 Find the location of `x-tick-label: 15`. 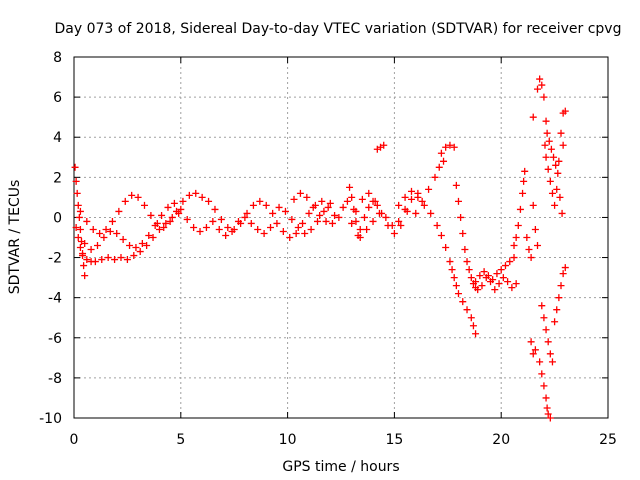

x-tick-label: 15 is located at coordinates (394, 440).